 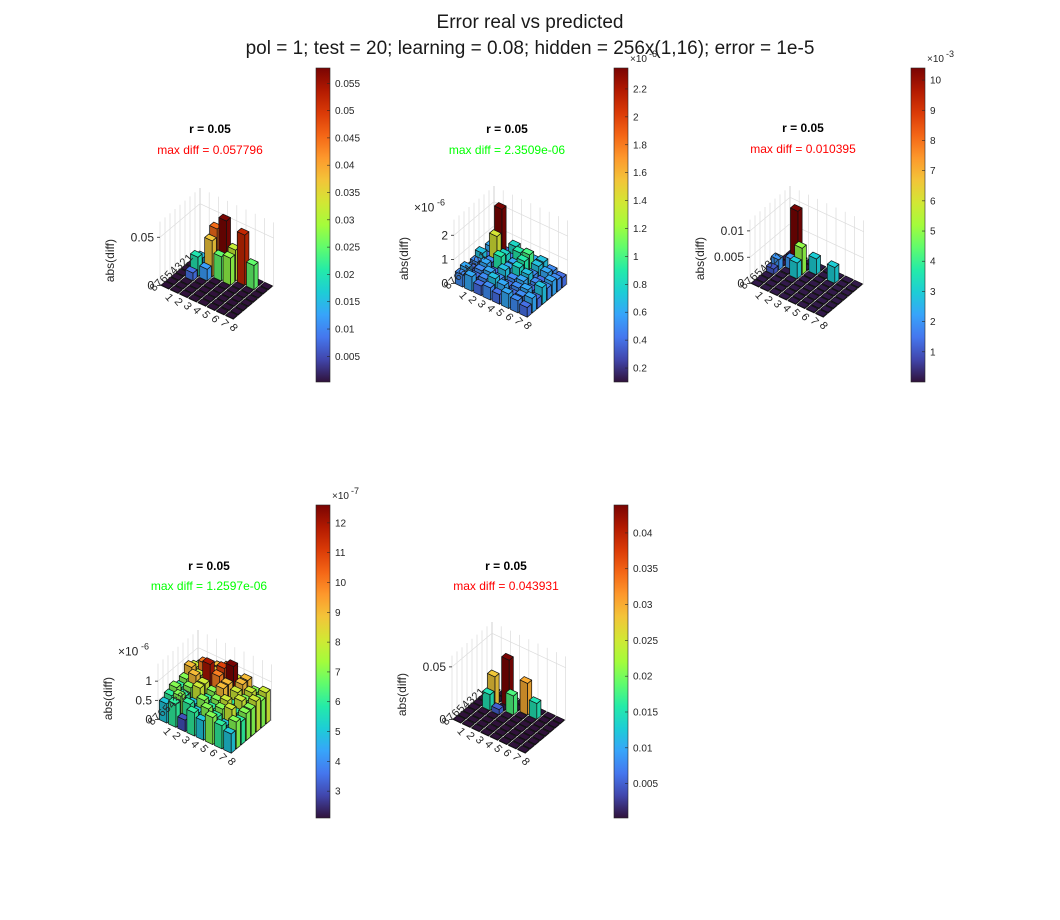 I want to click on colorbar-exponent: -6, so click(x=653, y=54).